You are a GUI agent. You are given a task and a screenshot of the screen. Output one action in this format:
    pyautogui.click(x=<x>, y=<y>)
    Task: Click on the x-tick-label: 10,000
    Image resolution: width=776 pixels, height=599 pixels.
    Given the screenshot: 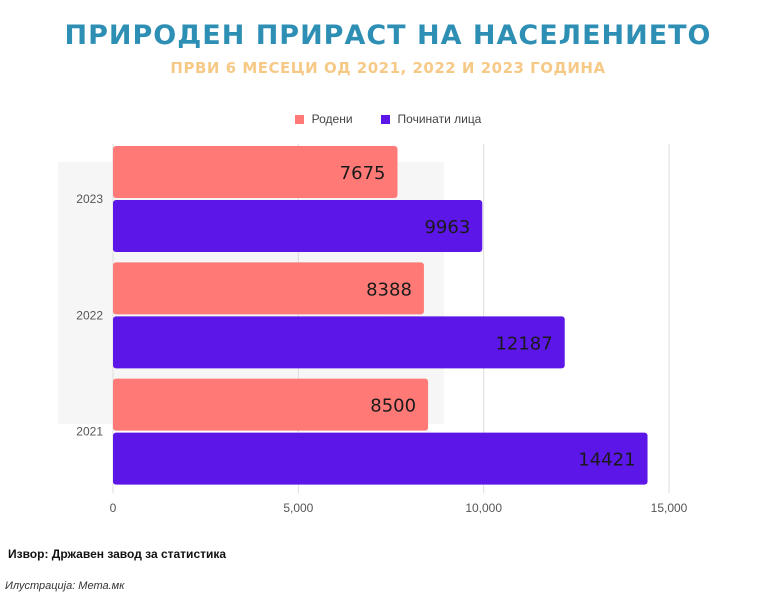 What is the action you would take?
    pyautogui.click(x=483, y=508)
    